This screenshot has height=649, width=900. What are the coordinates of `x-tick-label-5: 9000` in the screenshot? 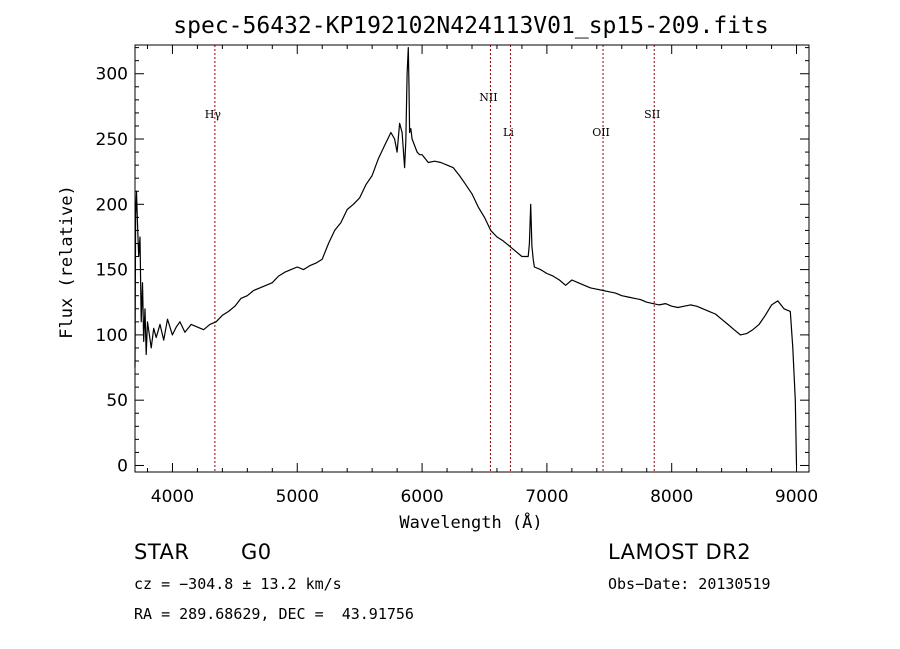 It's located at (796, 497).